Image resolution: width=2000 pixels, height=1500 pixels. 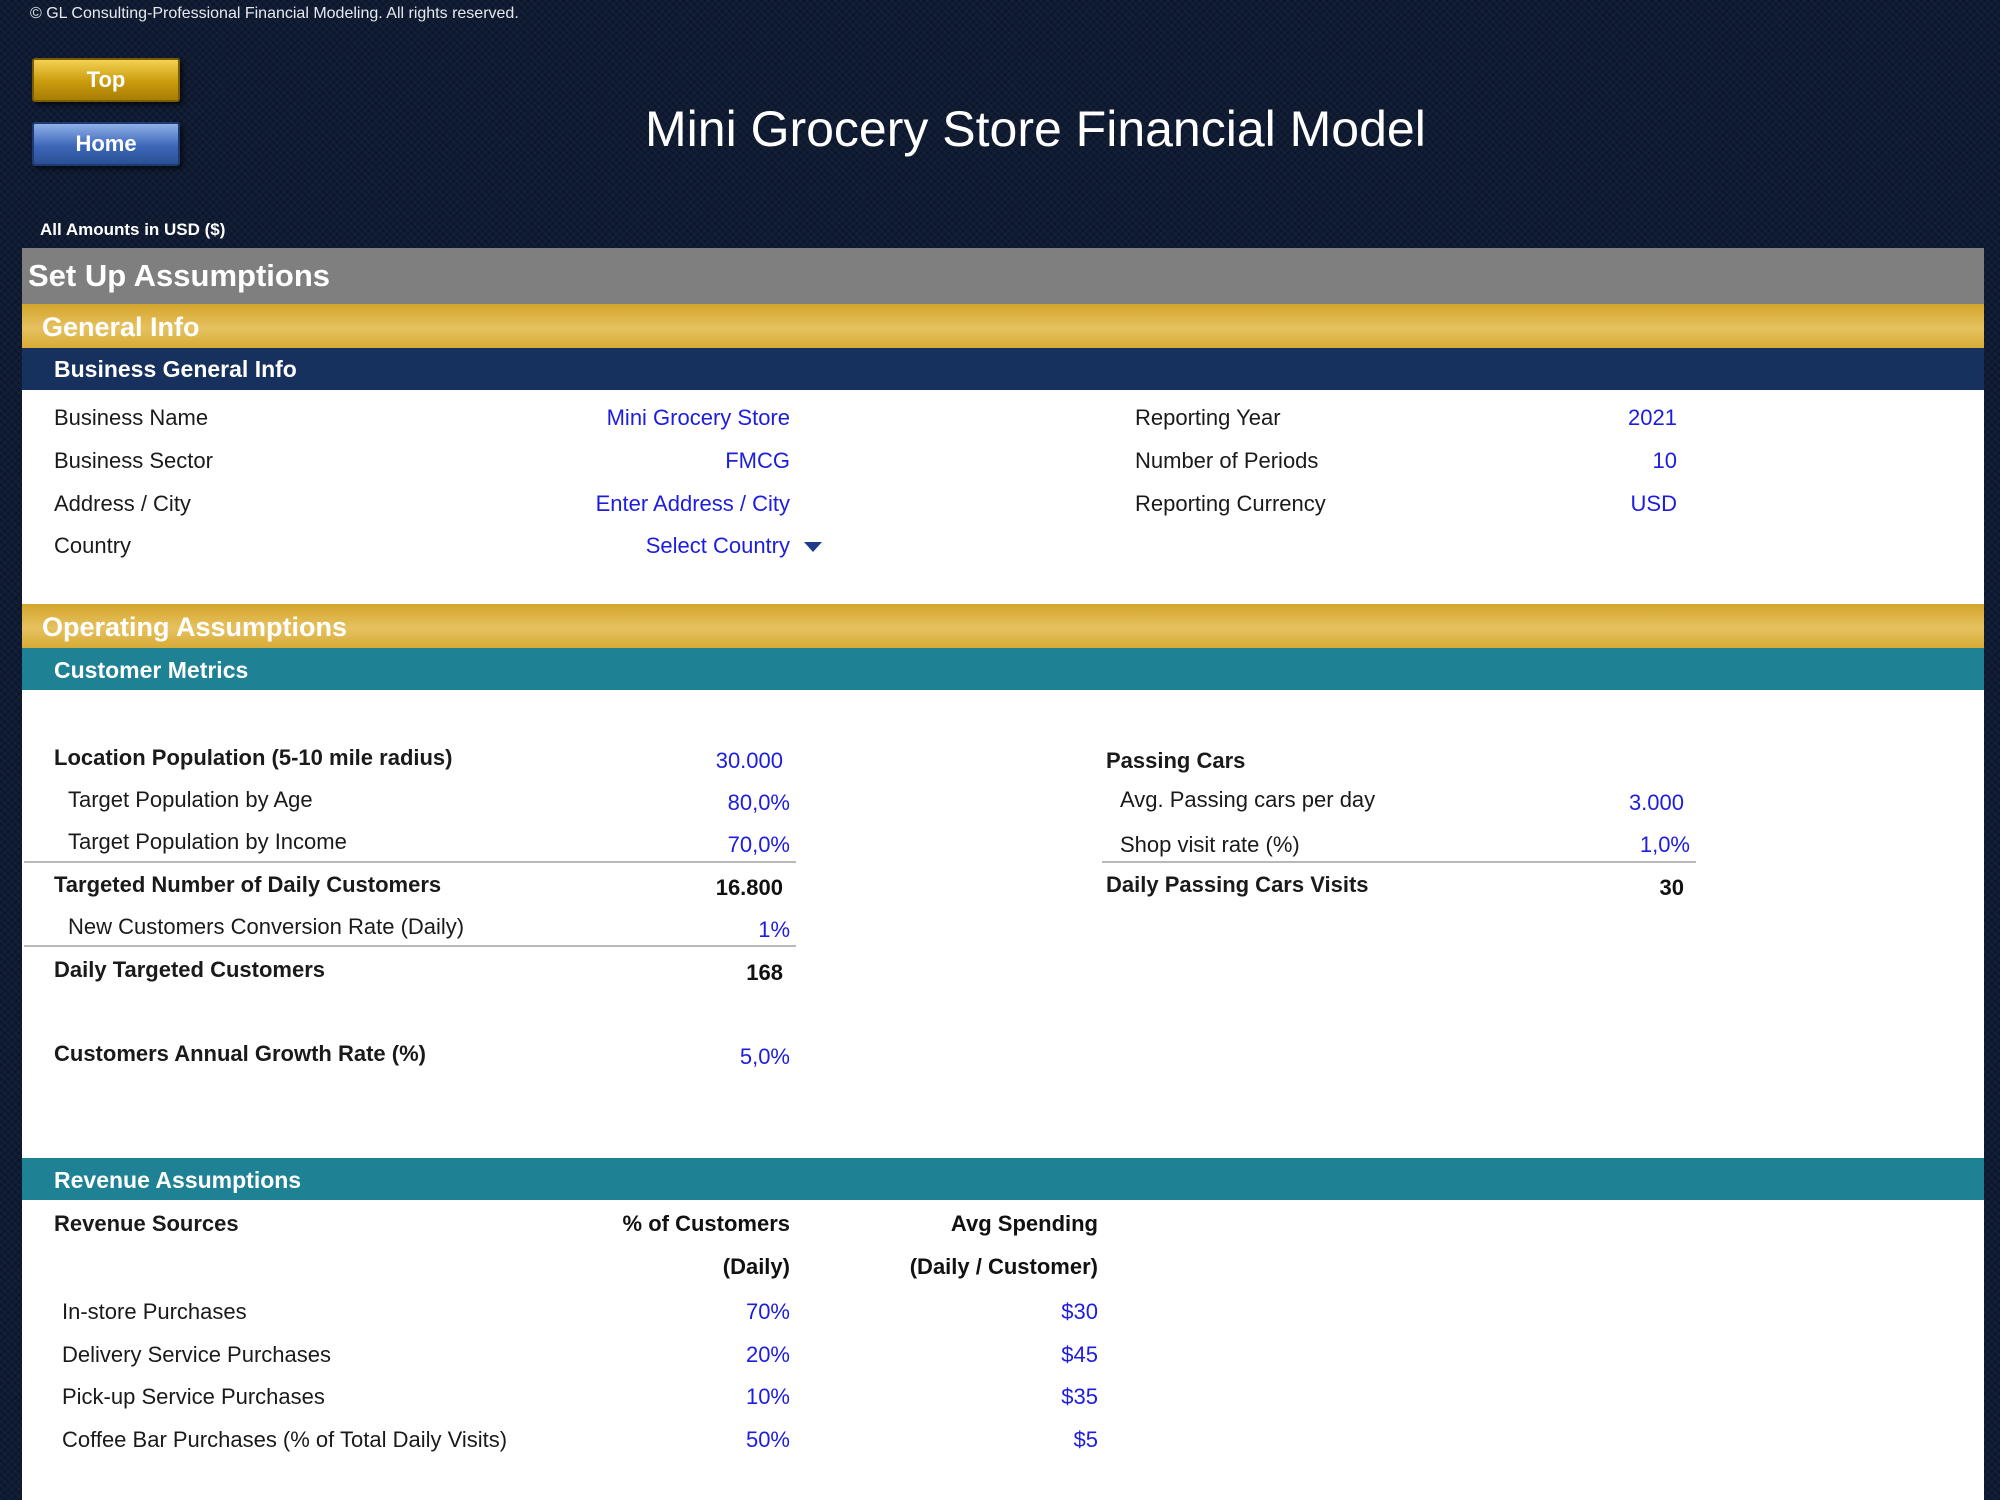 I want to click on reporting-currency-value: USD, so click(x=1653, y=503).